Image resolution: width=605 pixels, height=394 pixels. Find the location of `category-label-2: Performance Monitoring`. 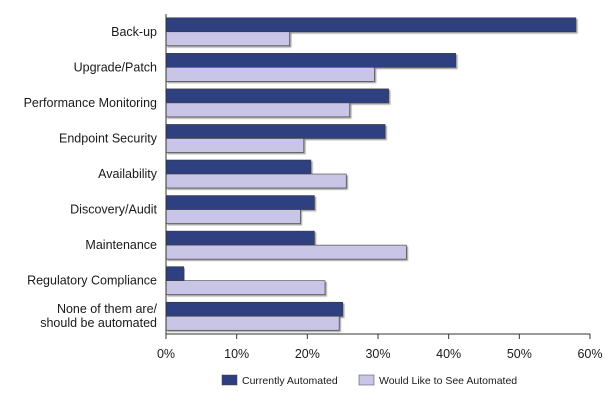

category-label-2: Performance Monitoring is located at coordinates (90, 103).